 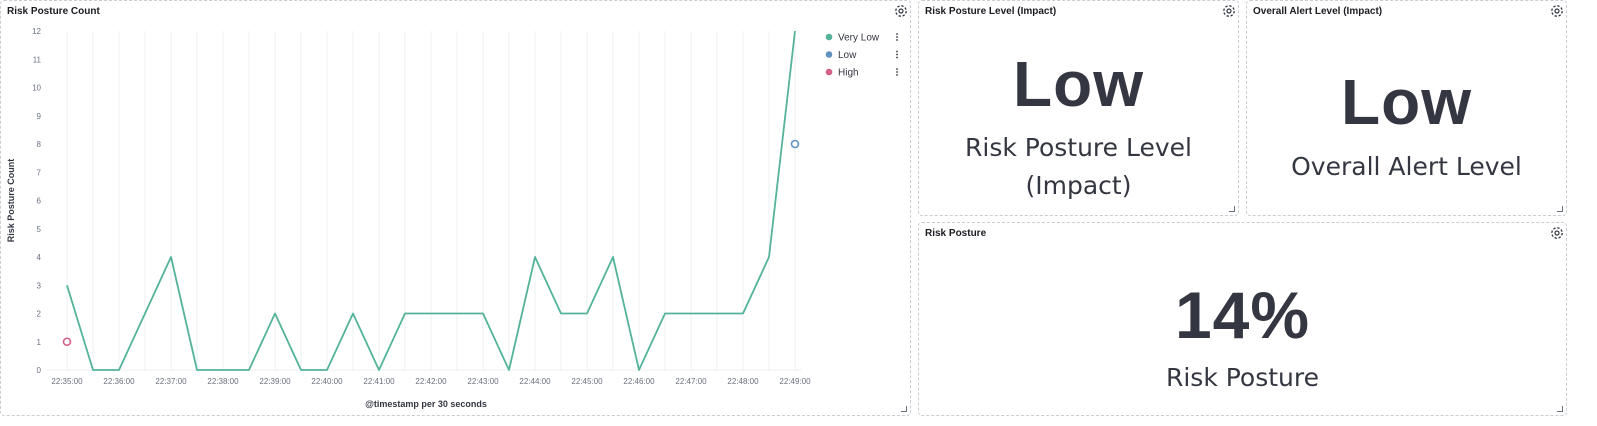 What do you see at coordinates (275, 381) in the screenshot?
I see `x-tick-label: 22:39:00` at bounding box center [275, 381].